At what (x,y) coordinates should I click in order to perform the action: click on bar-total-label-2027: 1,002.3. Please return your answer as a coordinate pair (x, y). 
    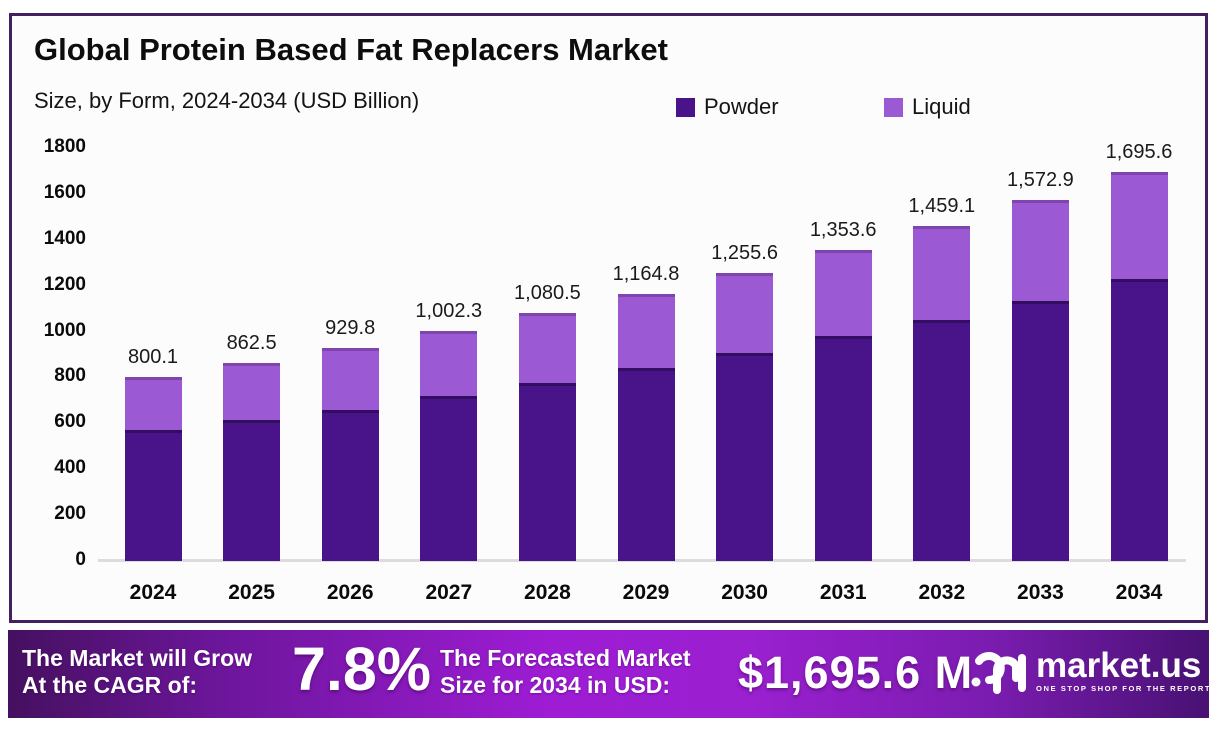
    Looking at the image, I should click on (449, 311).